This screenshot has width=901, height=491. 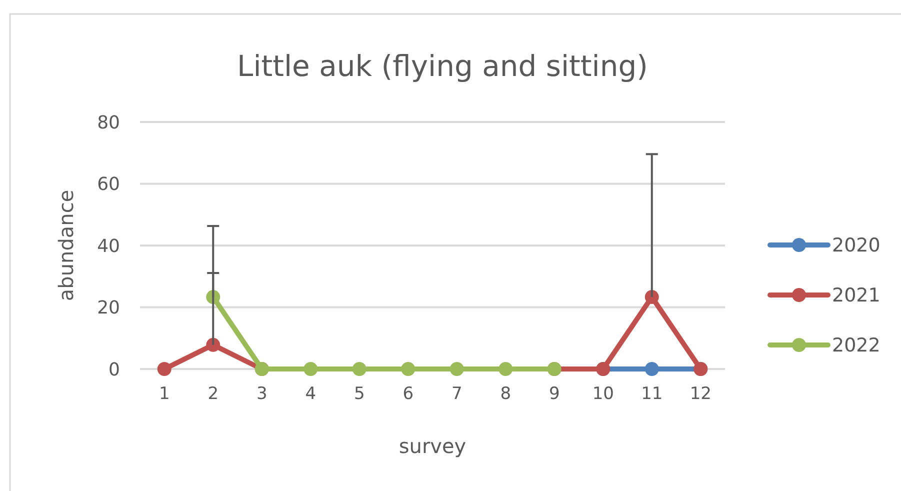 What do you see at coordinates (108, 123) in the screenshot?
I see `y-tick-label: 80` at bounding box center [108, 123].